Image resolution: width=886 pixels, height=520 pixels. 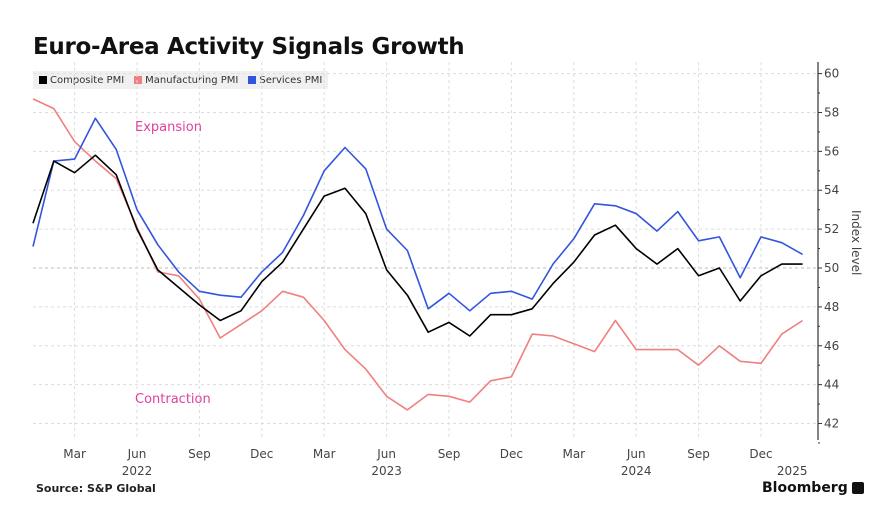 I want to click on y-tick-label: 60, so click(x=831, y=74).